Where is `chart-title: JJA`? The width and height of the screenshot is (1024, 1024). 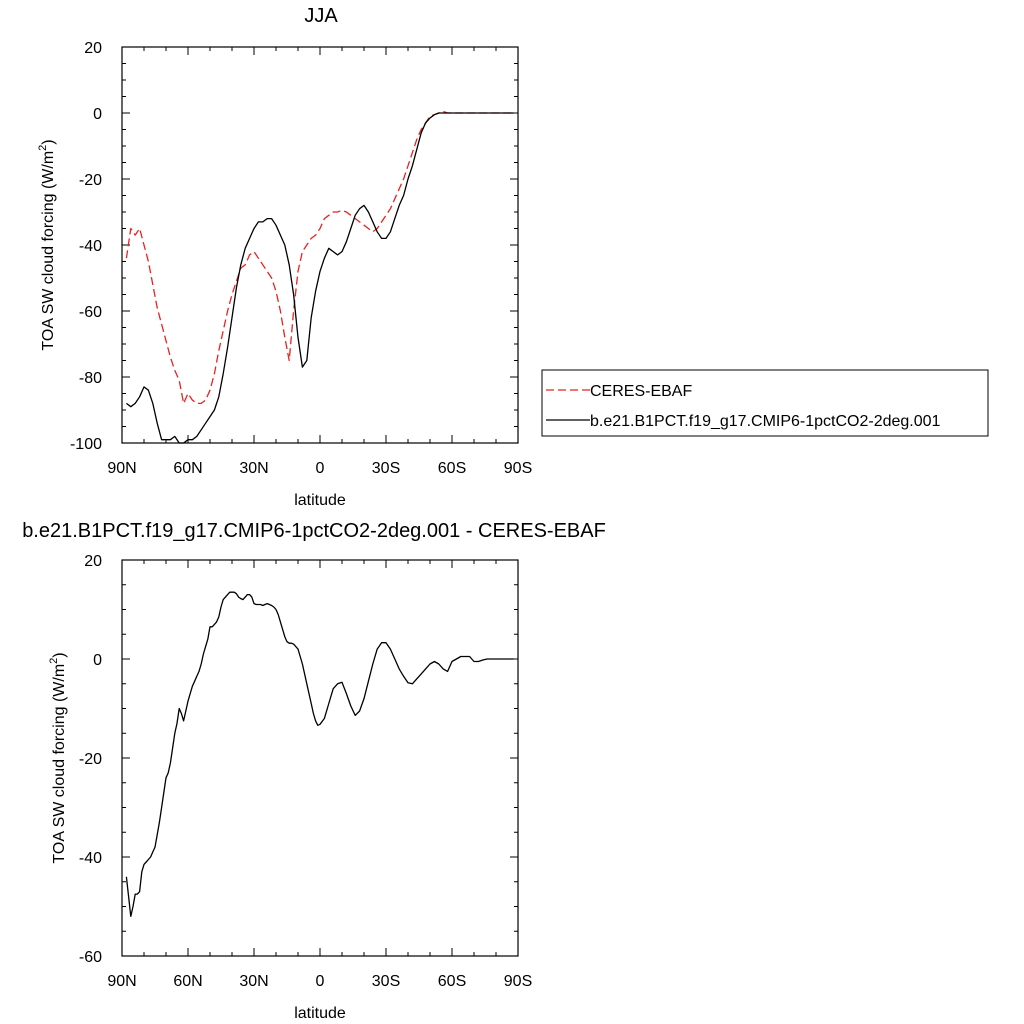
chart-title: JJA is located at coordinates (321, 16).